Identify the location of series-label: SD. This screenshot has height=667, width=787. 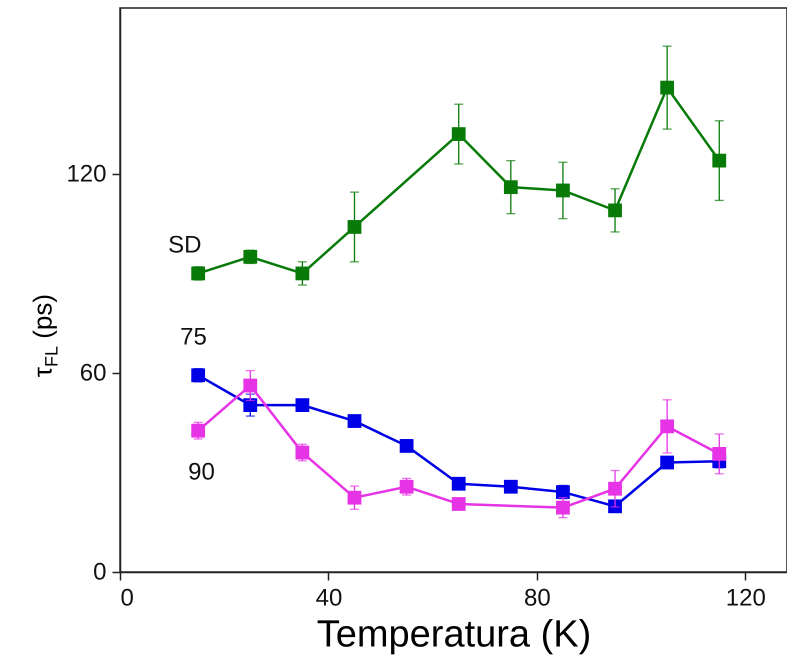
(185, 244).